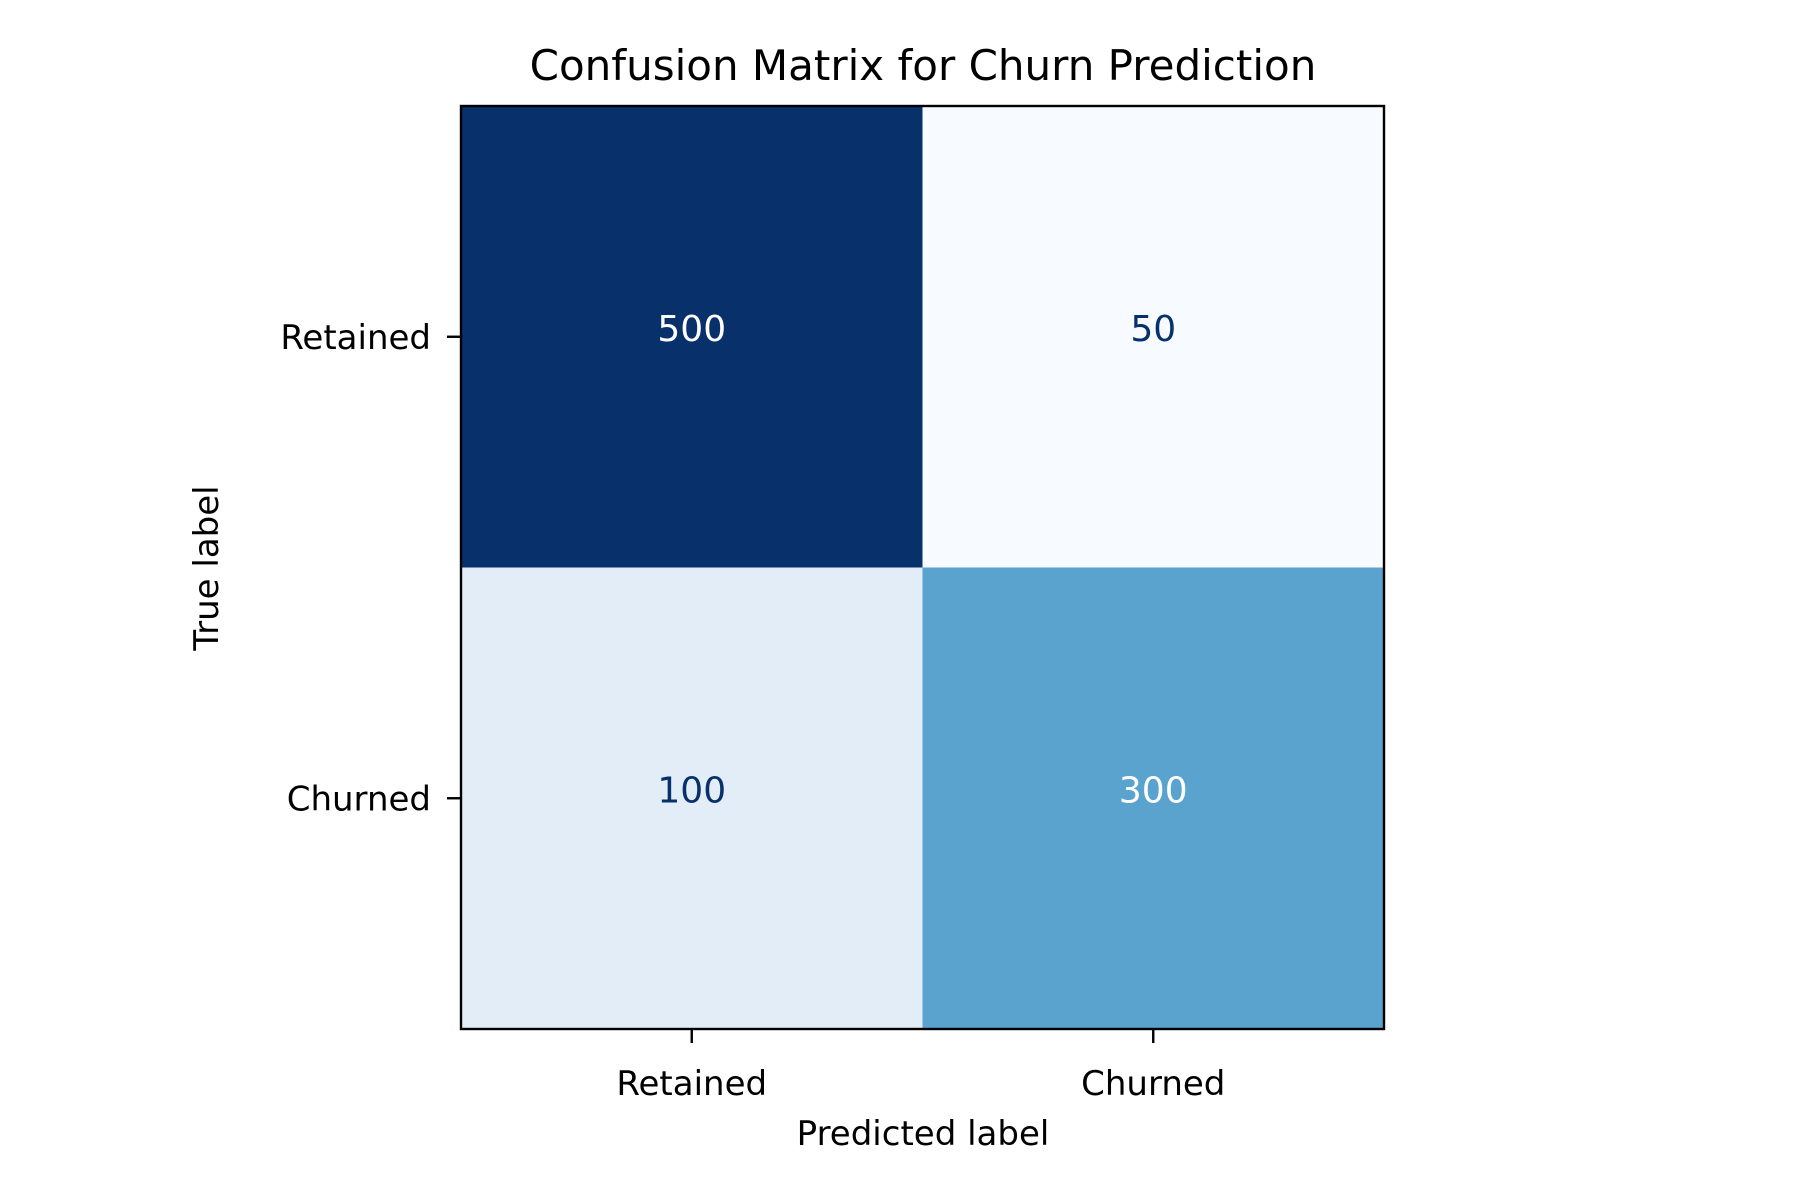 This screenshot has width=1800, height=1200. What do you see at coordinates (207, 568) in the screenshot?
I see `y-axis-label: True label` at bounding box center [207, 568].